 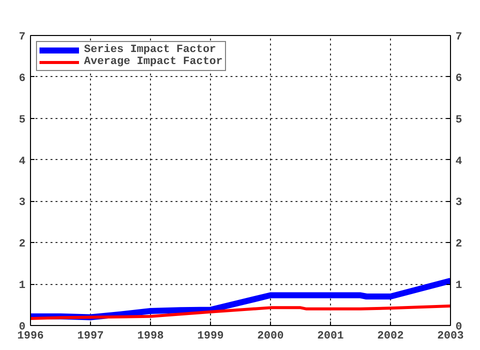 I want to click on y2-tick-label: 4, so click(x=459, y=162).